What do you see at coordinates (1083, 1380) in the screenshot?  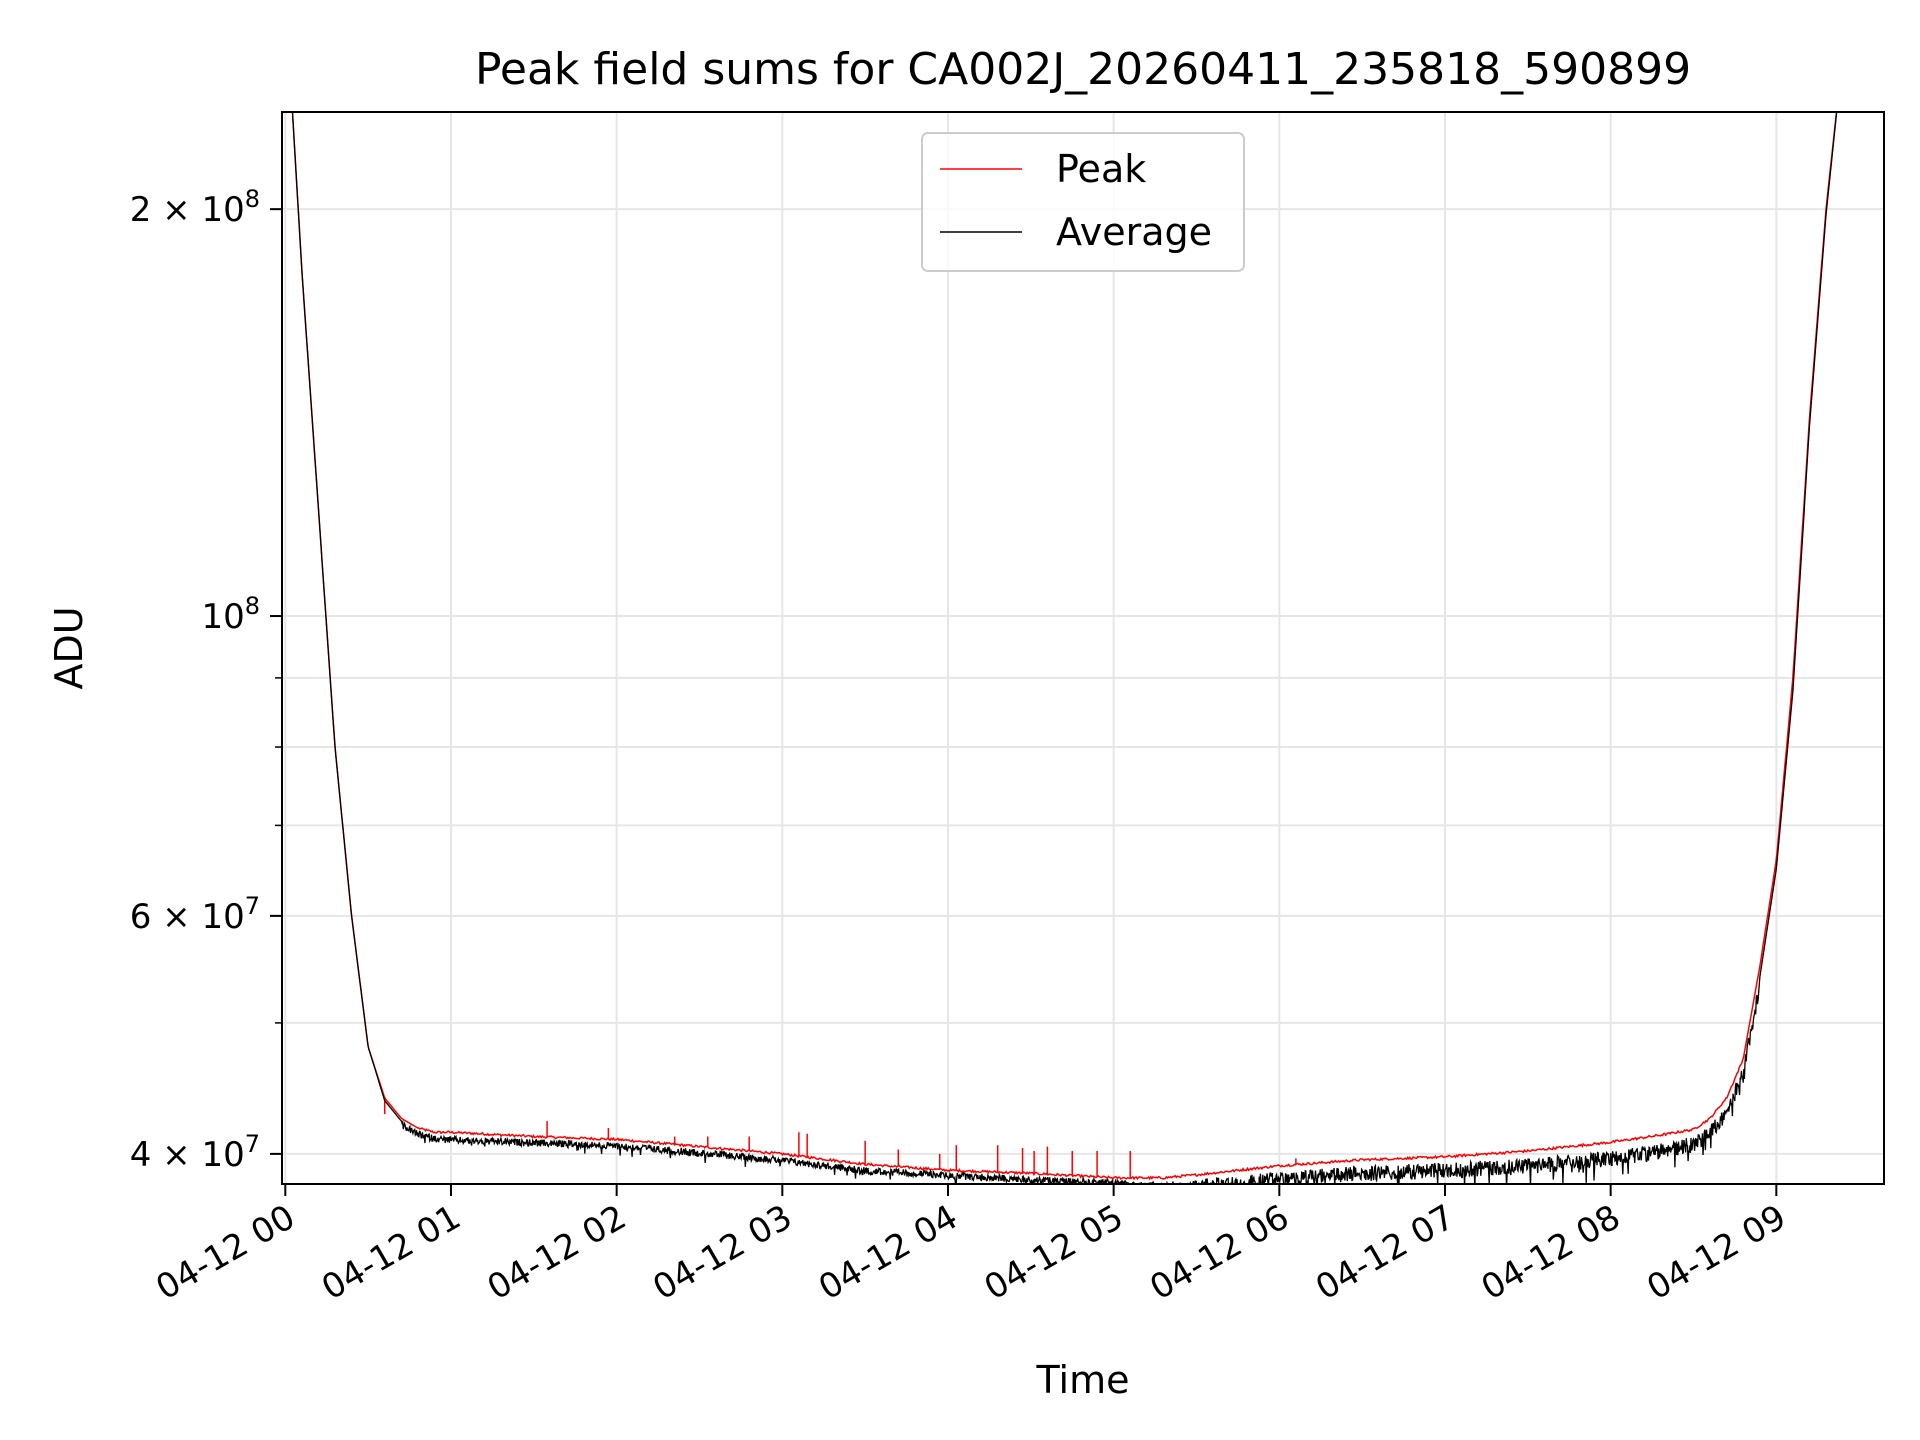 I see `x-axis-label: Time` at bounding box center [1083, 1380].